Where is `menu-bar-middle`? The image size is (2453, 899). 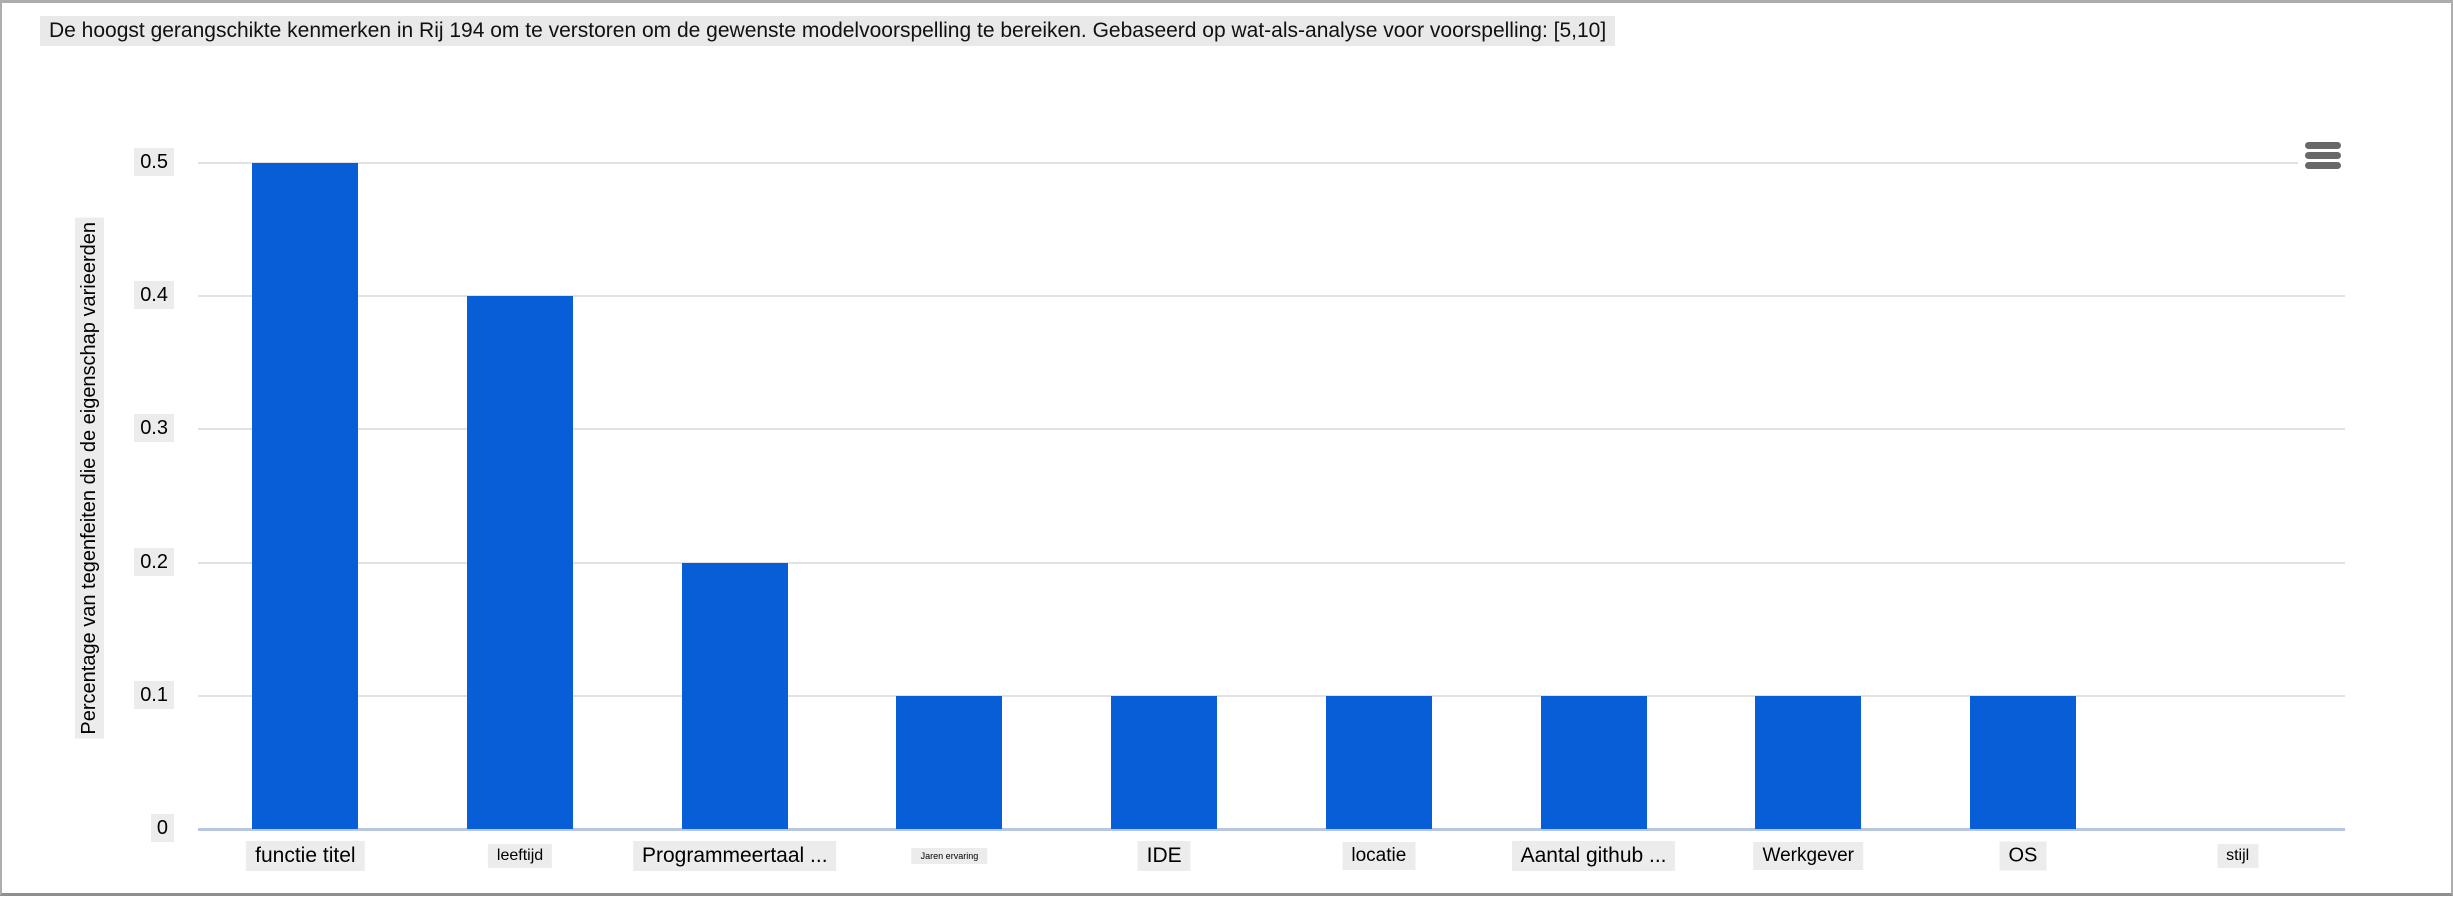
menu-bar-middle is located at coordinates (2323, 155).